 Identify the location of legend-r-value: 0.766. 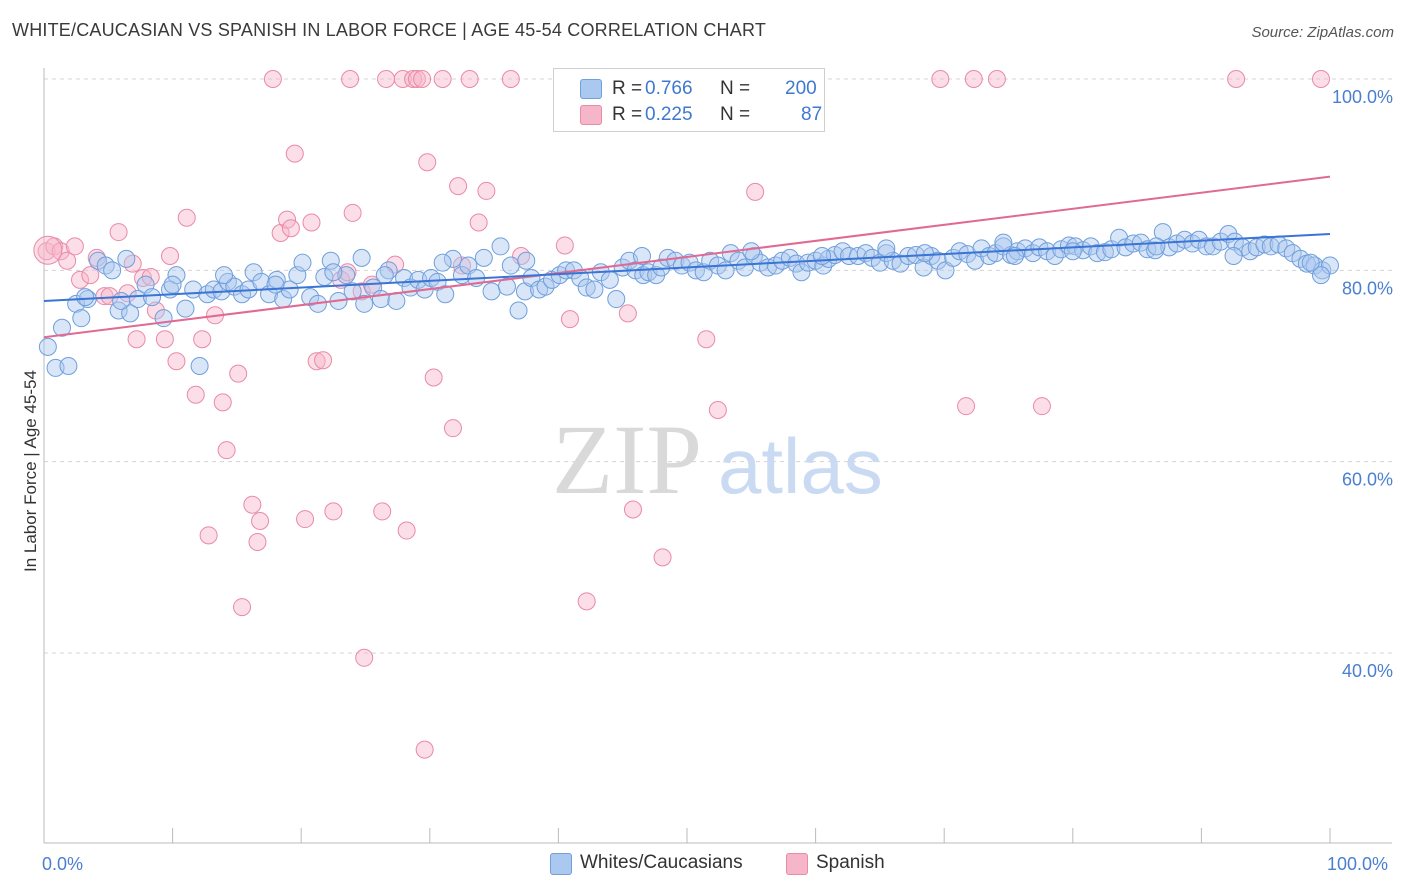
(669, 88).